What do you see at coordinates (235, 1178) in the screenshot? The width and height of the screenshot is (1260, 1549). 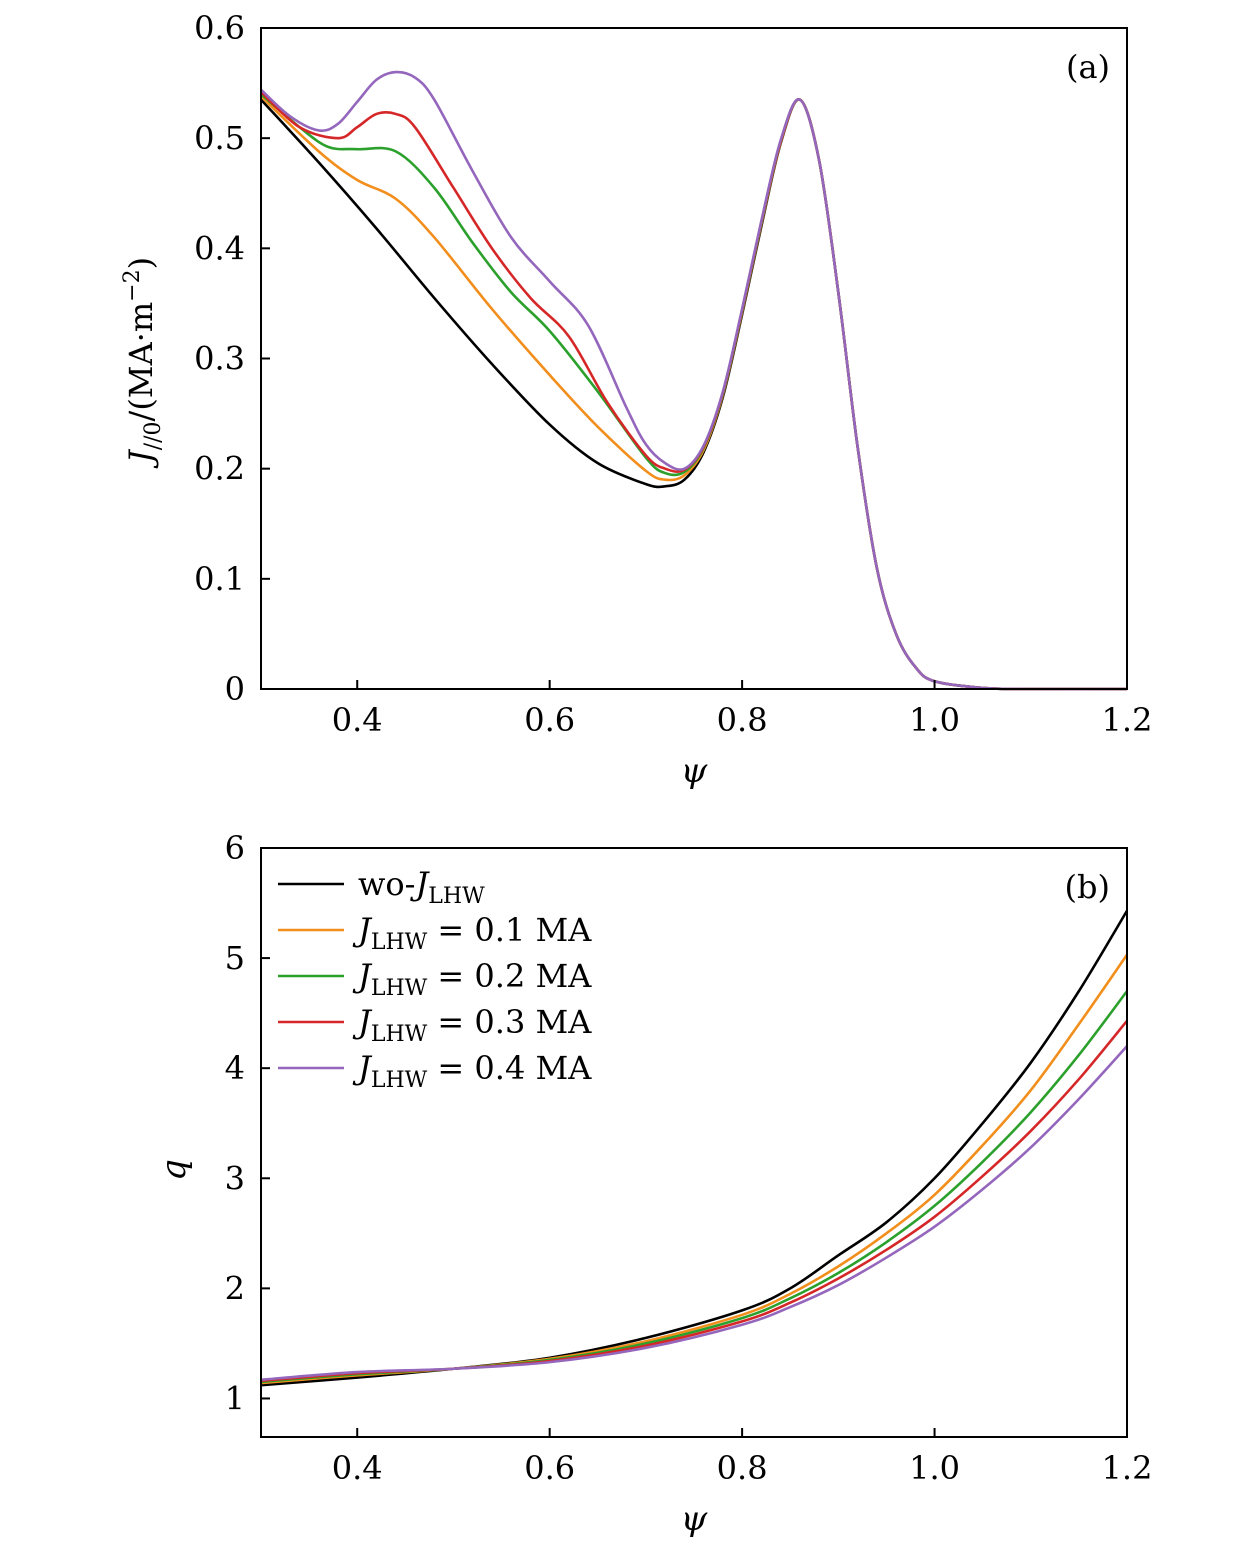 I see `y-tick-label: 3` at bounding box center [235, 1178].